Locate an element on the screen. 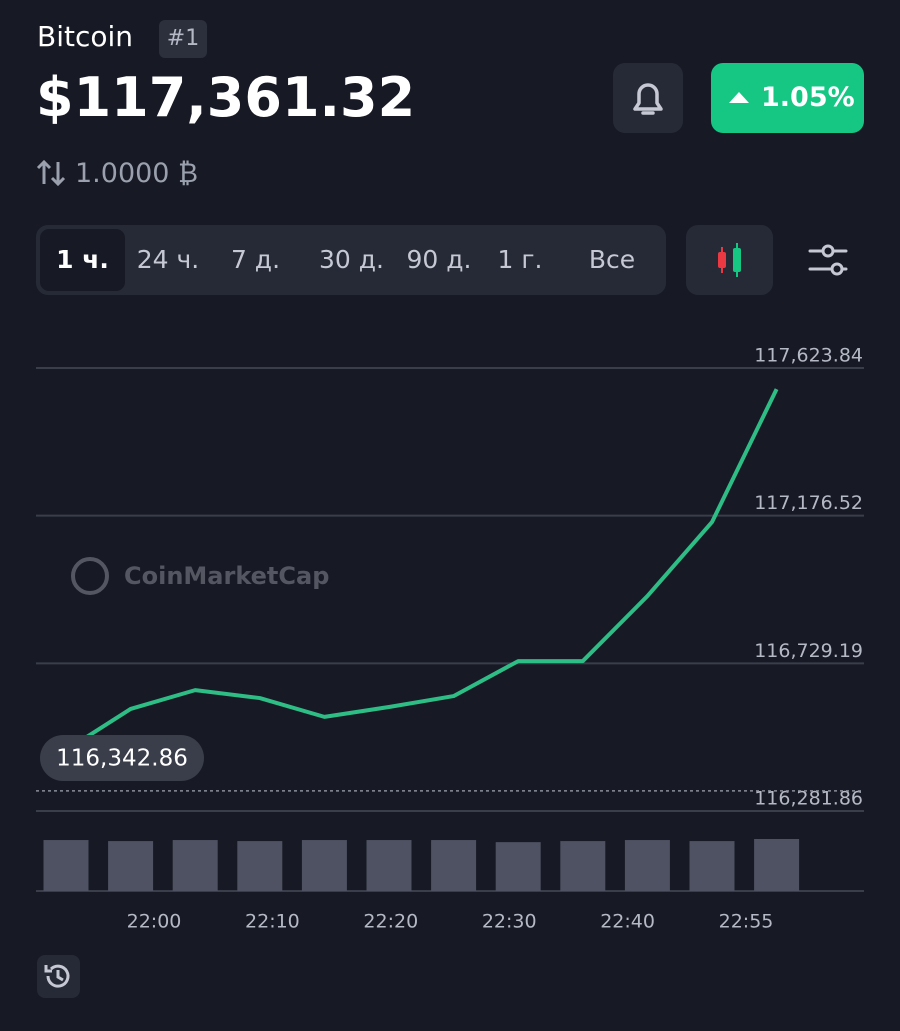  time-tab: 7 д. is located at coordinates (255, 259).